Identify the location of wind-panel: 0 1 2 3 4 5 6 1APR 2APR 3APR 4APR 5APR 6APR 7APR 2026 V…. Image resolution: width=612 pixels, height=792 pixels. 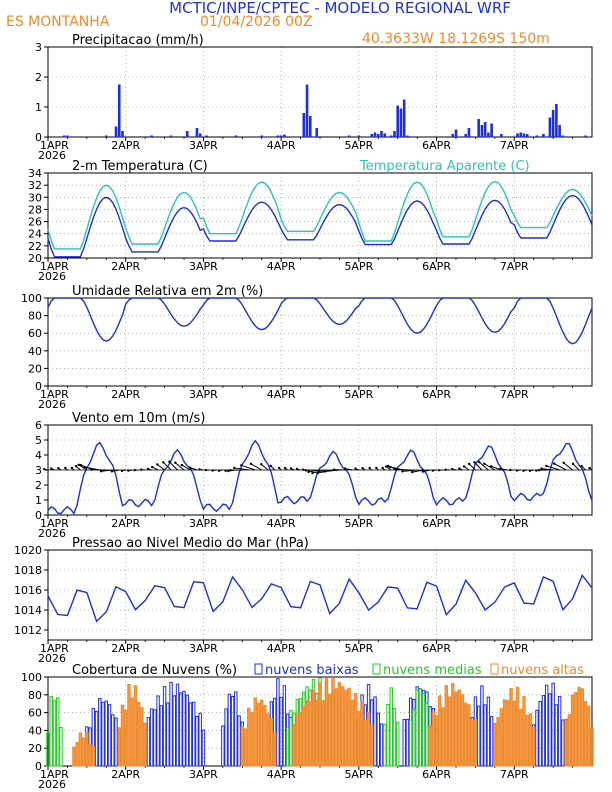
(314, 475).